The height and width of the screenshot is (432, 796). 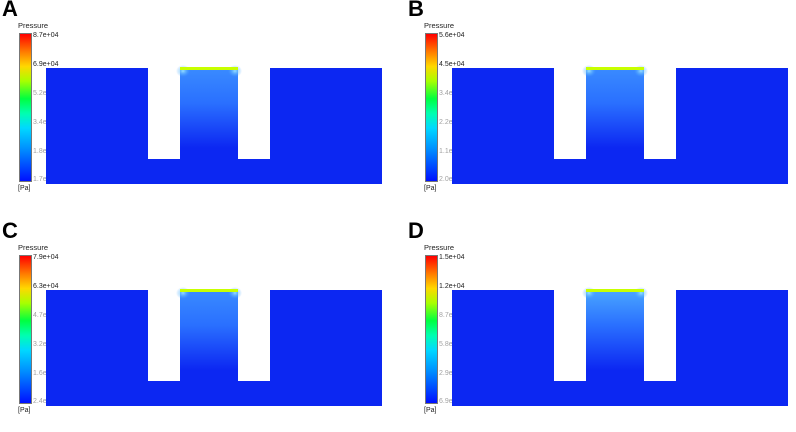 What do you see at coordinates (10, 230) in the screenshot?
I see `panel-letter: C` at bounding box center [10, 230].